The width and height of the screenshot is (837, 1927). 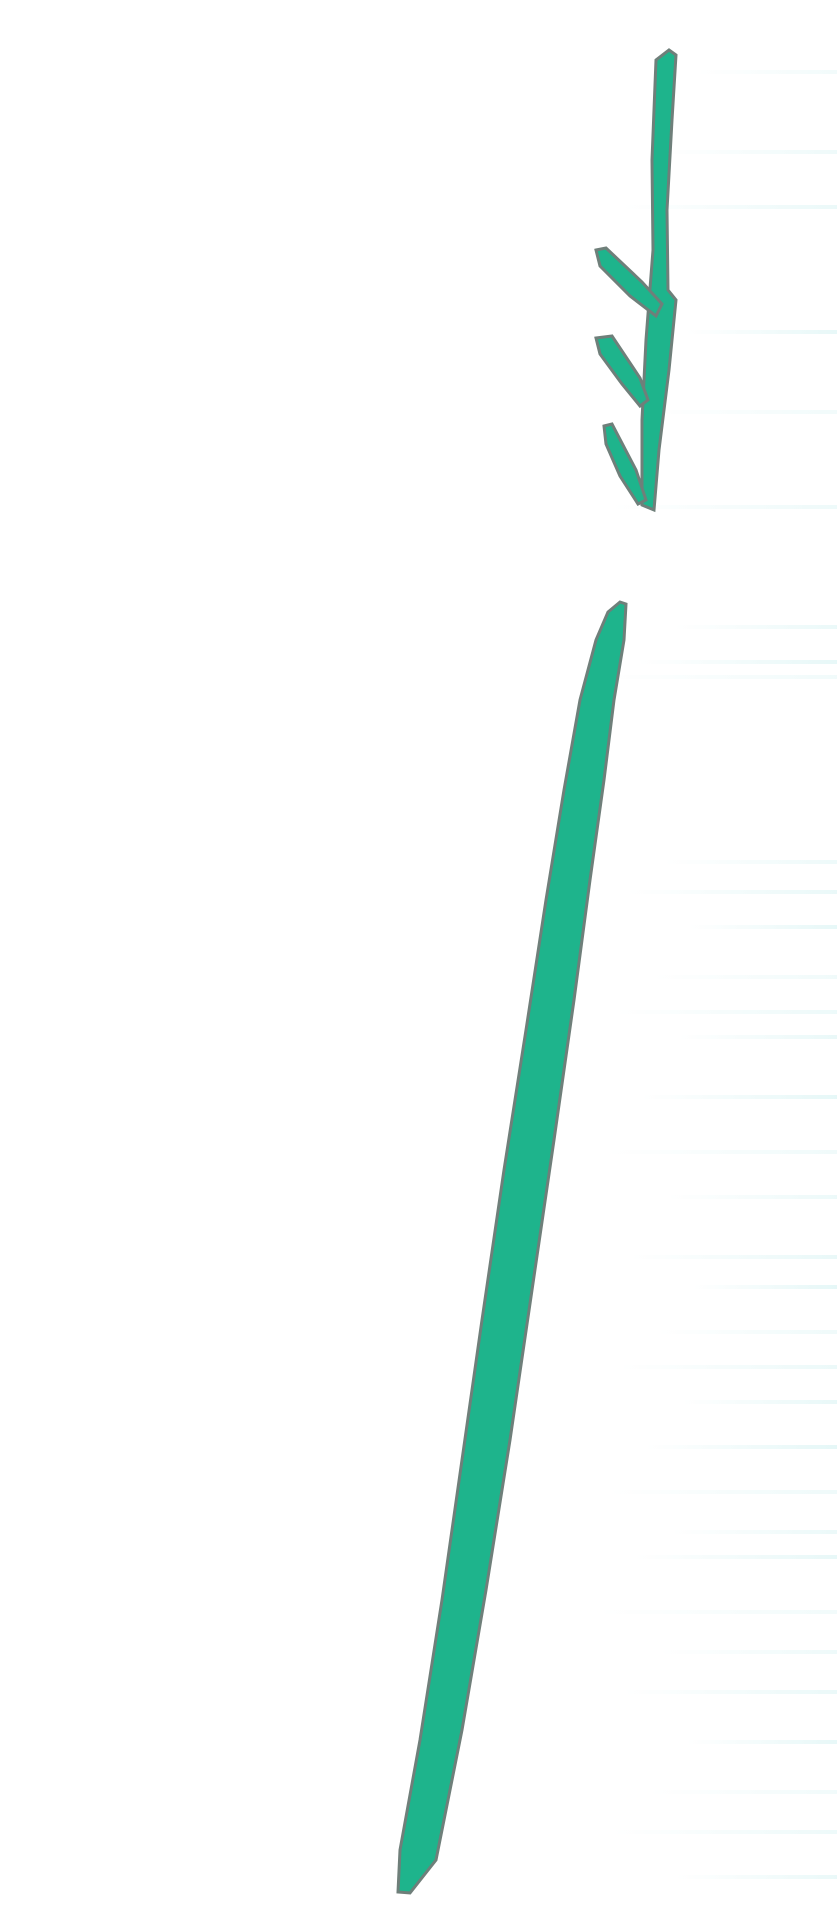 I want to click on arrow-shaft, so click(x=659, y=280).